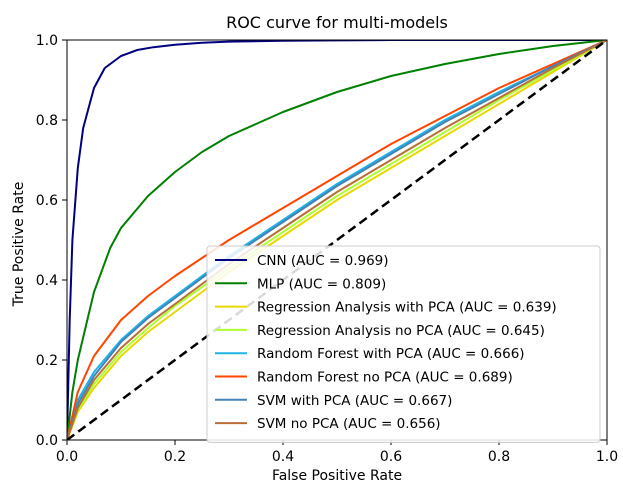 Image resolution: width=623 pixels, height=492 pixels. I want to click on y-tick-label: 0.8, so click(47, 121).